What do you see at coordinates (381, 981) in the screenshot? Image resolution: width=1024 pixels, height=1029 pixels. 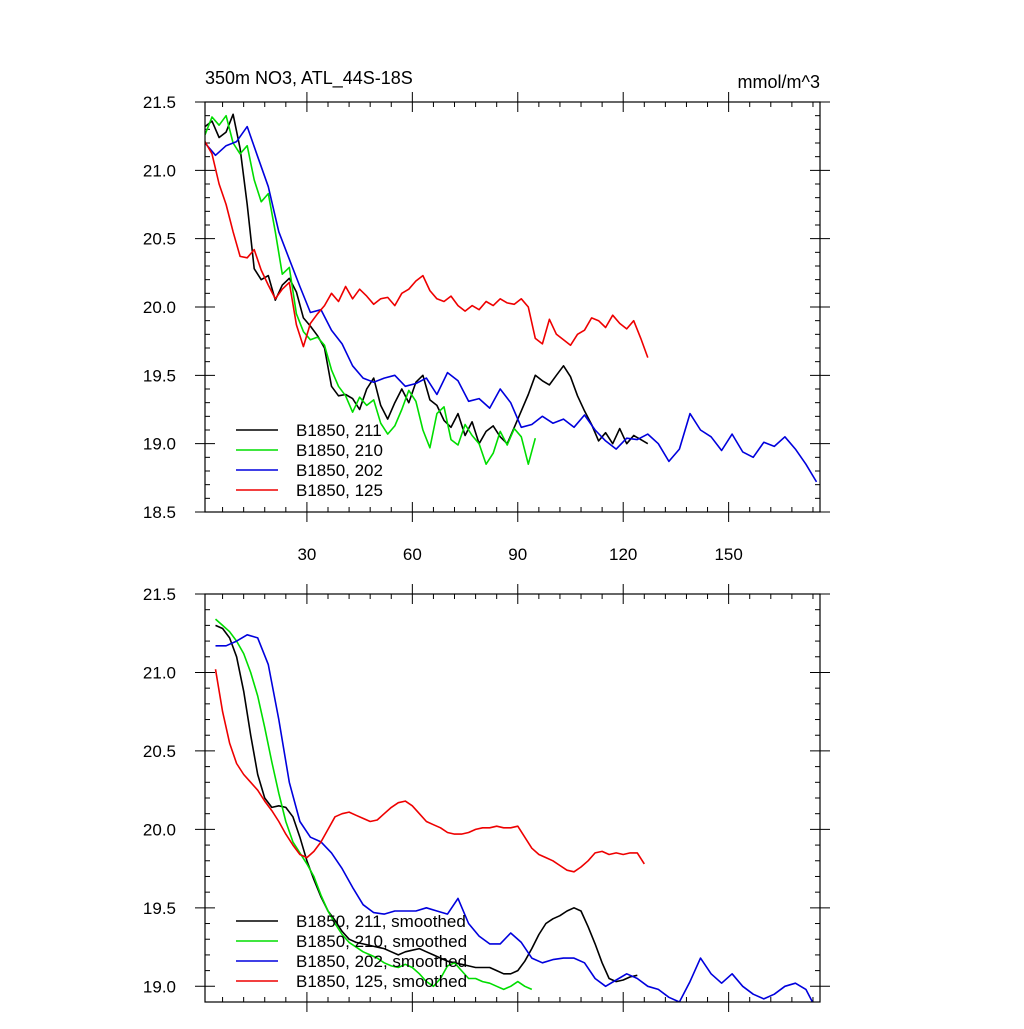 I see `legend-label: B1850, 125, smoothed` at bounding box center [381, 981].